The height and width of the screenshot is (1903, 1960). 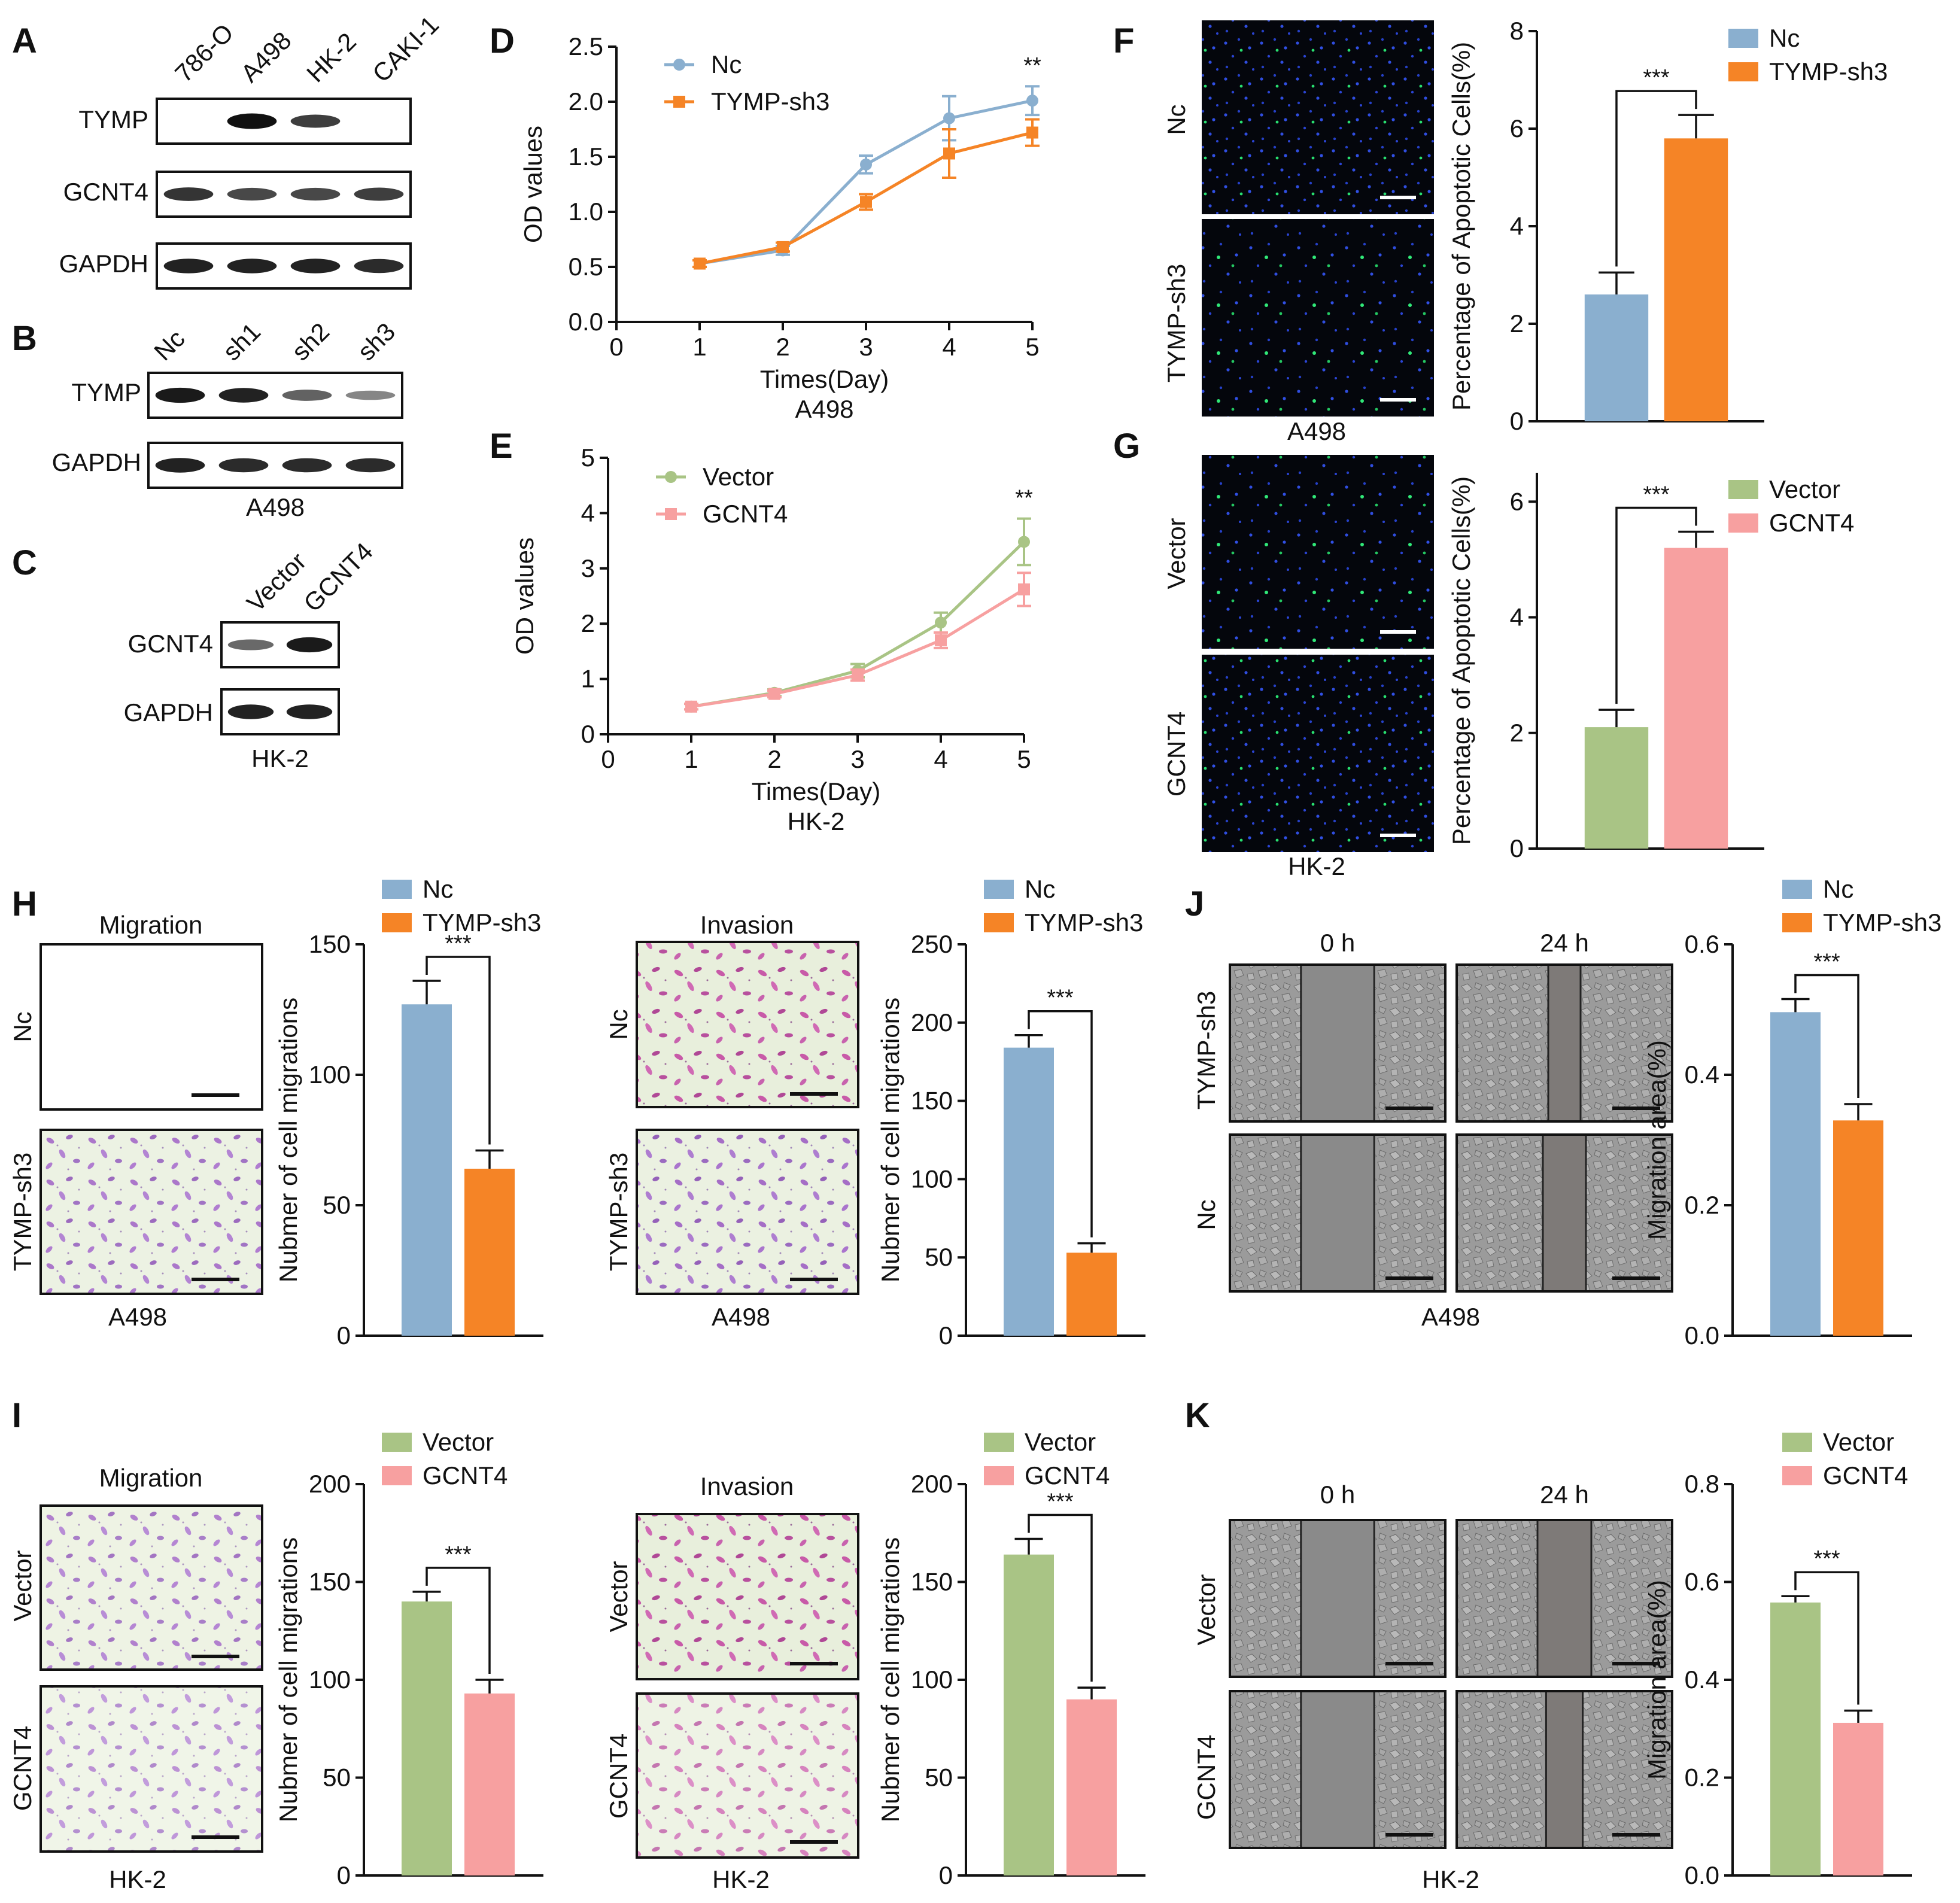 I want to click on y-tick-label: 4, so click(x=1517, y=226).